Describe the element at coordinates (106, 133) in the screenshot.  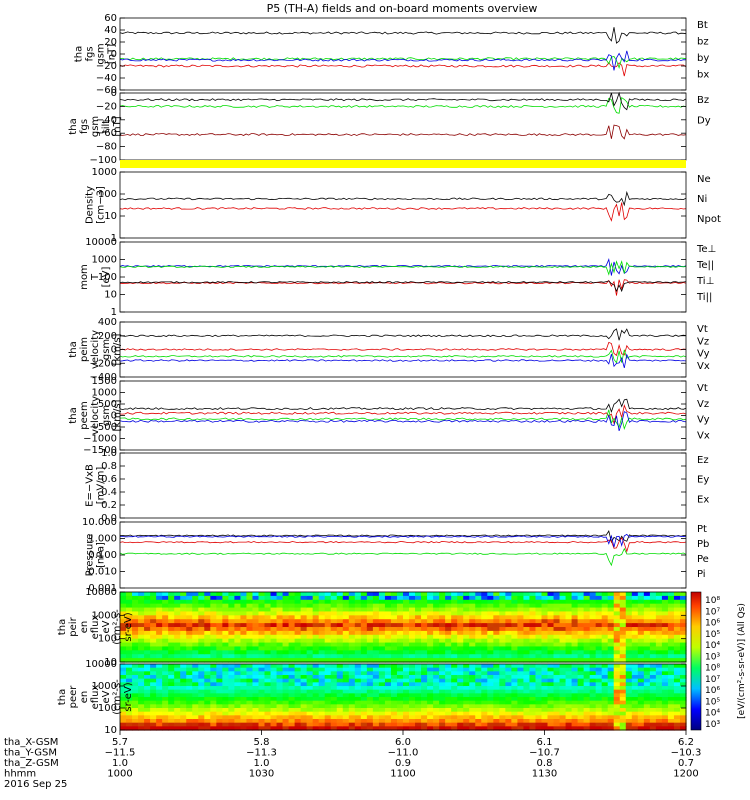
I see `y-tick-label: −60` at that location.